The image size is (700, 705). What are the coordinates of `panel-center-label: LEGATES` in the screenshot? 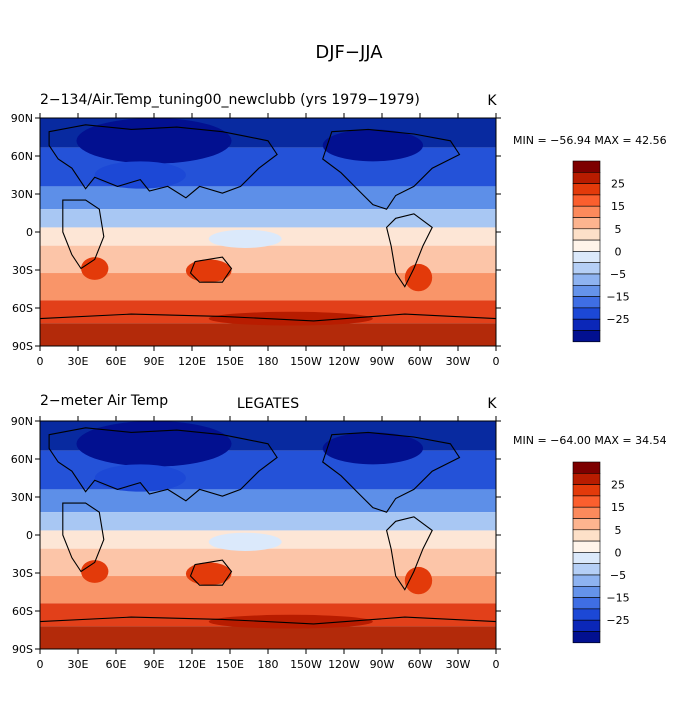 It's located at (268, 404).